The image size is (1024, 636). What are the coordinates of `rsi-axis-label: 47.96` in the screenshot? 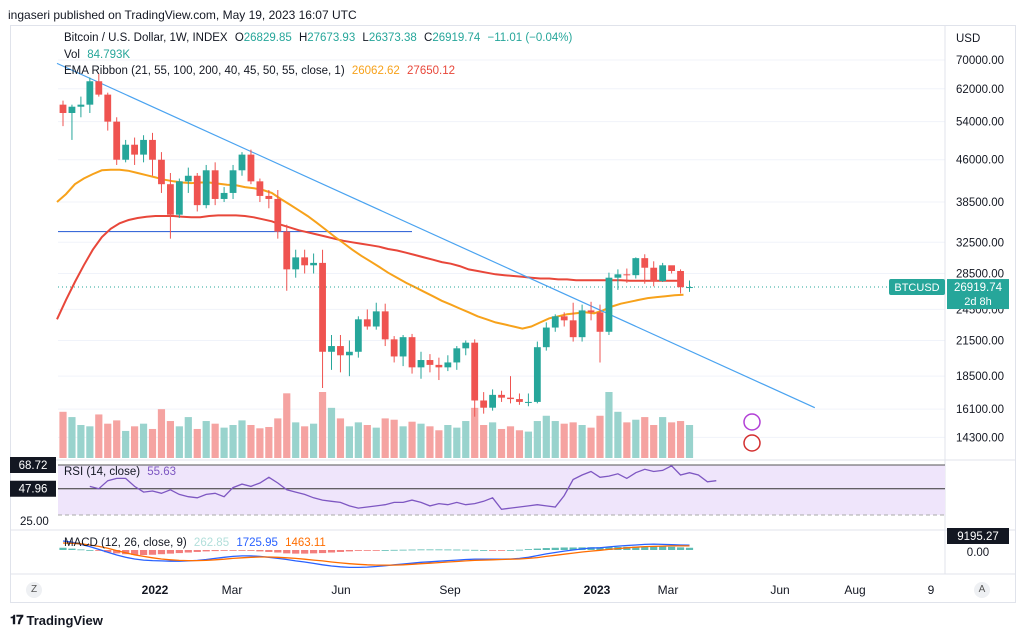 It's located at (33, 490).